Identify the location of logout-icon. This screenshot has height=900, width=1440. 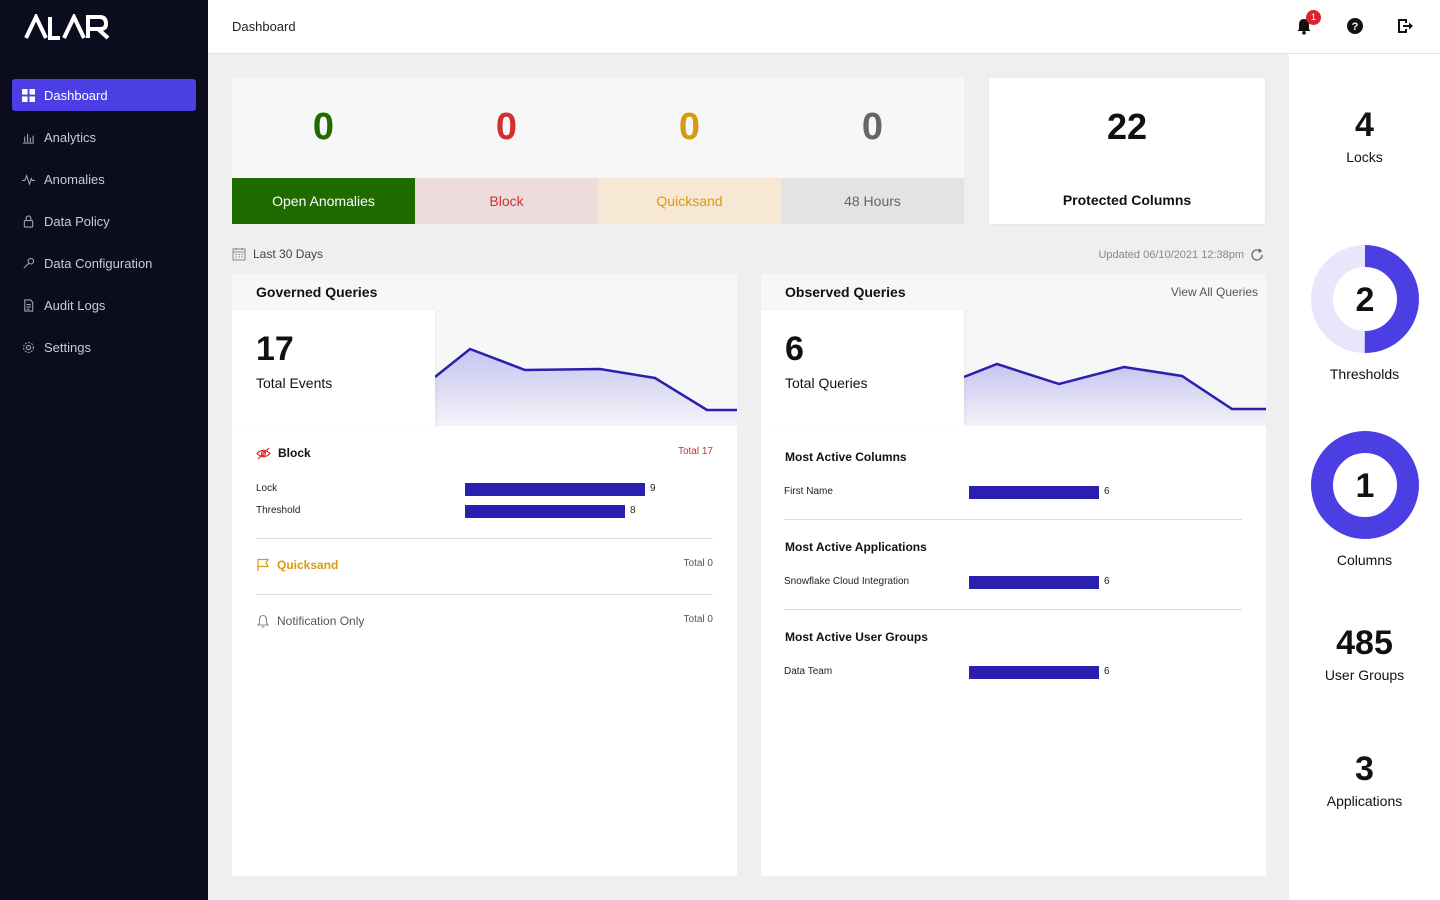
(1405, 26).